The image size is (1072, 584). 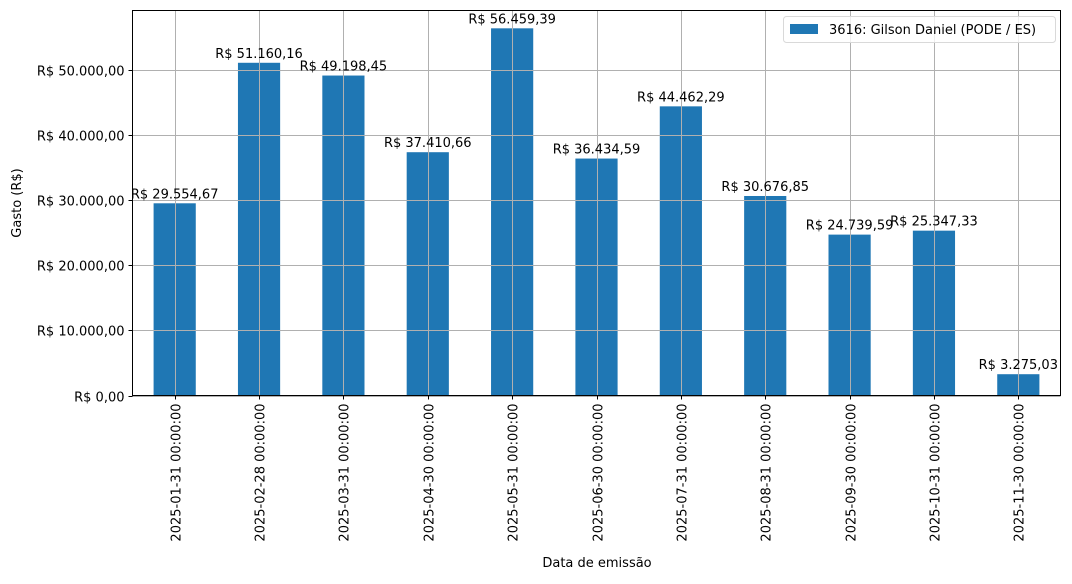 What do you see at coordinates (345, 473) in the screenshot?
I see `x-tick-label: 2025-03-31 00:00:00` at bounding box center [345, 473].